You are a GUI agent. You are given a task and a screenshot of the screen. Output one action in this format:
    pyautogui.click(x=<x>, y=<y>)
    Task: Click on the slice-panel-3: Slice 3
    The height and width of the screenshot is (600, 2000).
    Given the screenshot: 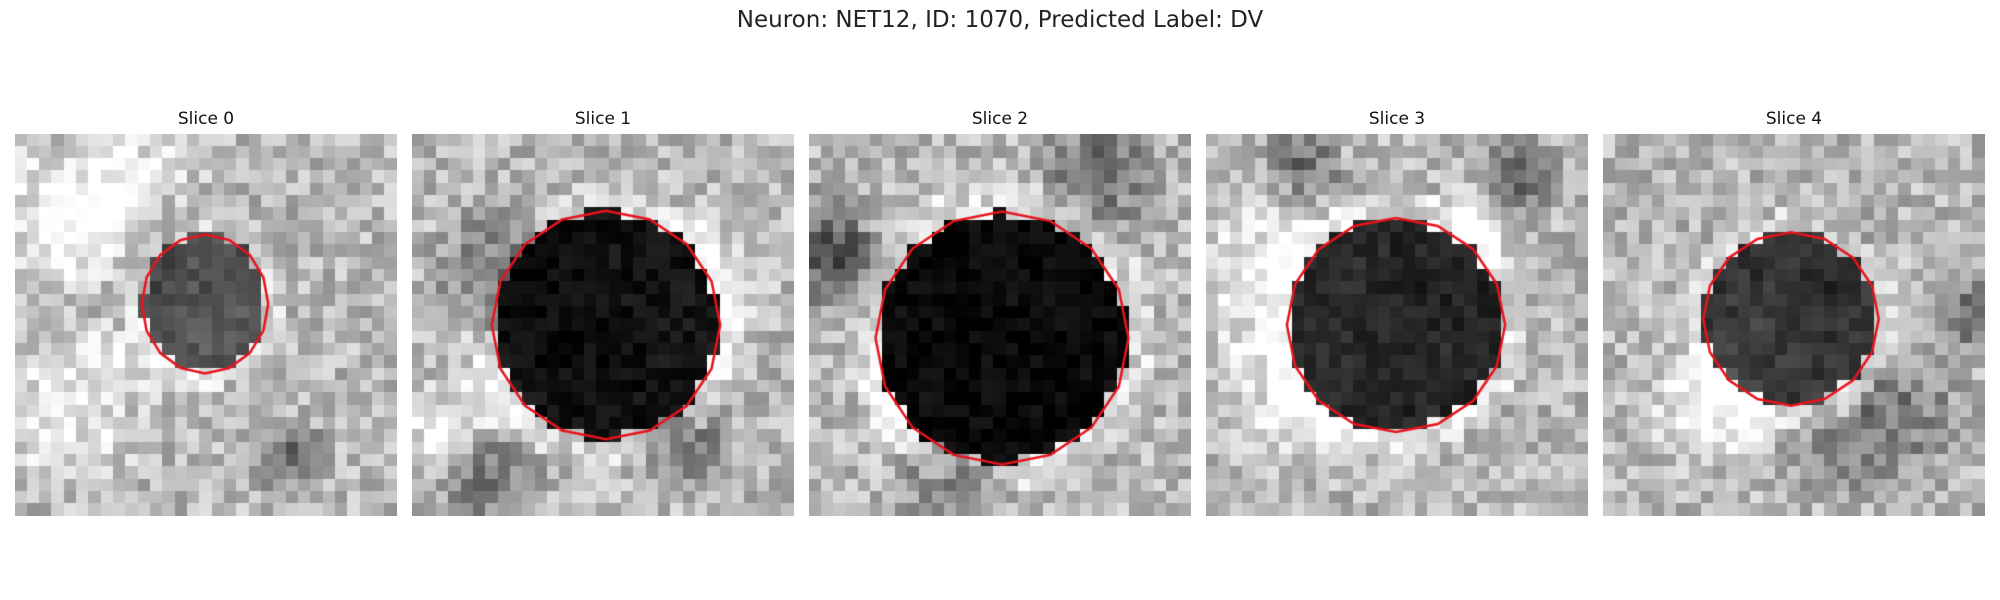 What is the action you would take?
    pyautogui.click(x=1397, y=312)
    